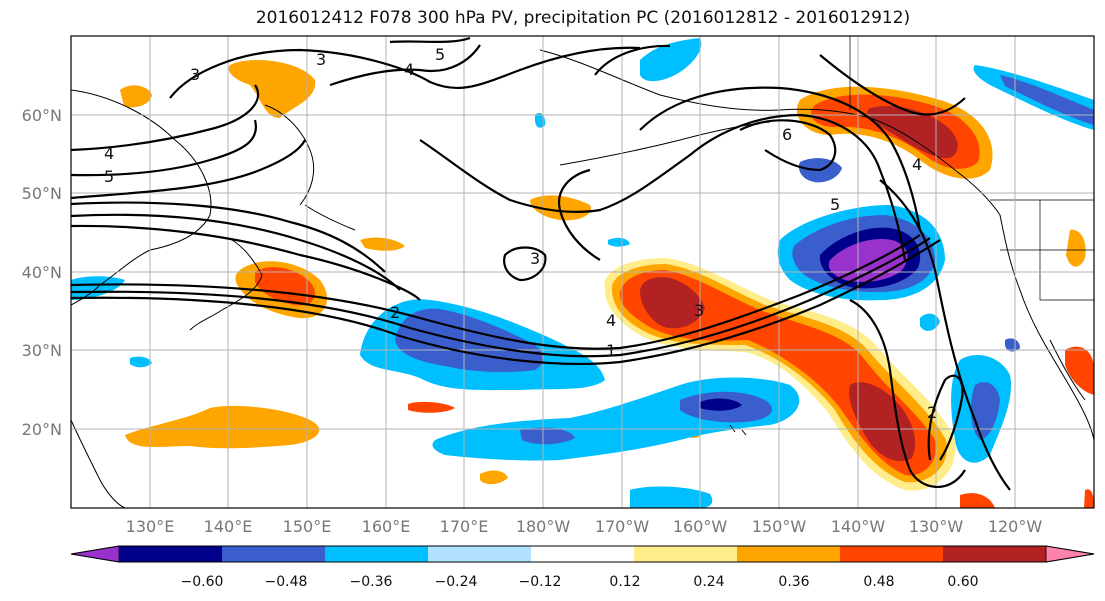 The width and height of the screenshot is (1105, 601). What do you see at coordinates (1046, 327) in the screenshot?
I see `coastline-na-west` at bounding box center [1046, 327].